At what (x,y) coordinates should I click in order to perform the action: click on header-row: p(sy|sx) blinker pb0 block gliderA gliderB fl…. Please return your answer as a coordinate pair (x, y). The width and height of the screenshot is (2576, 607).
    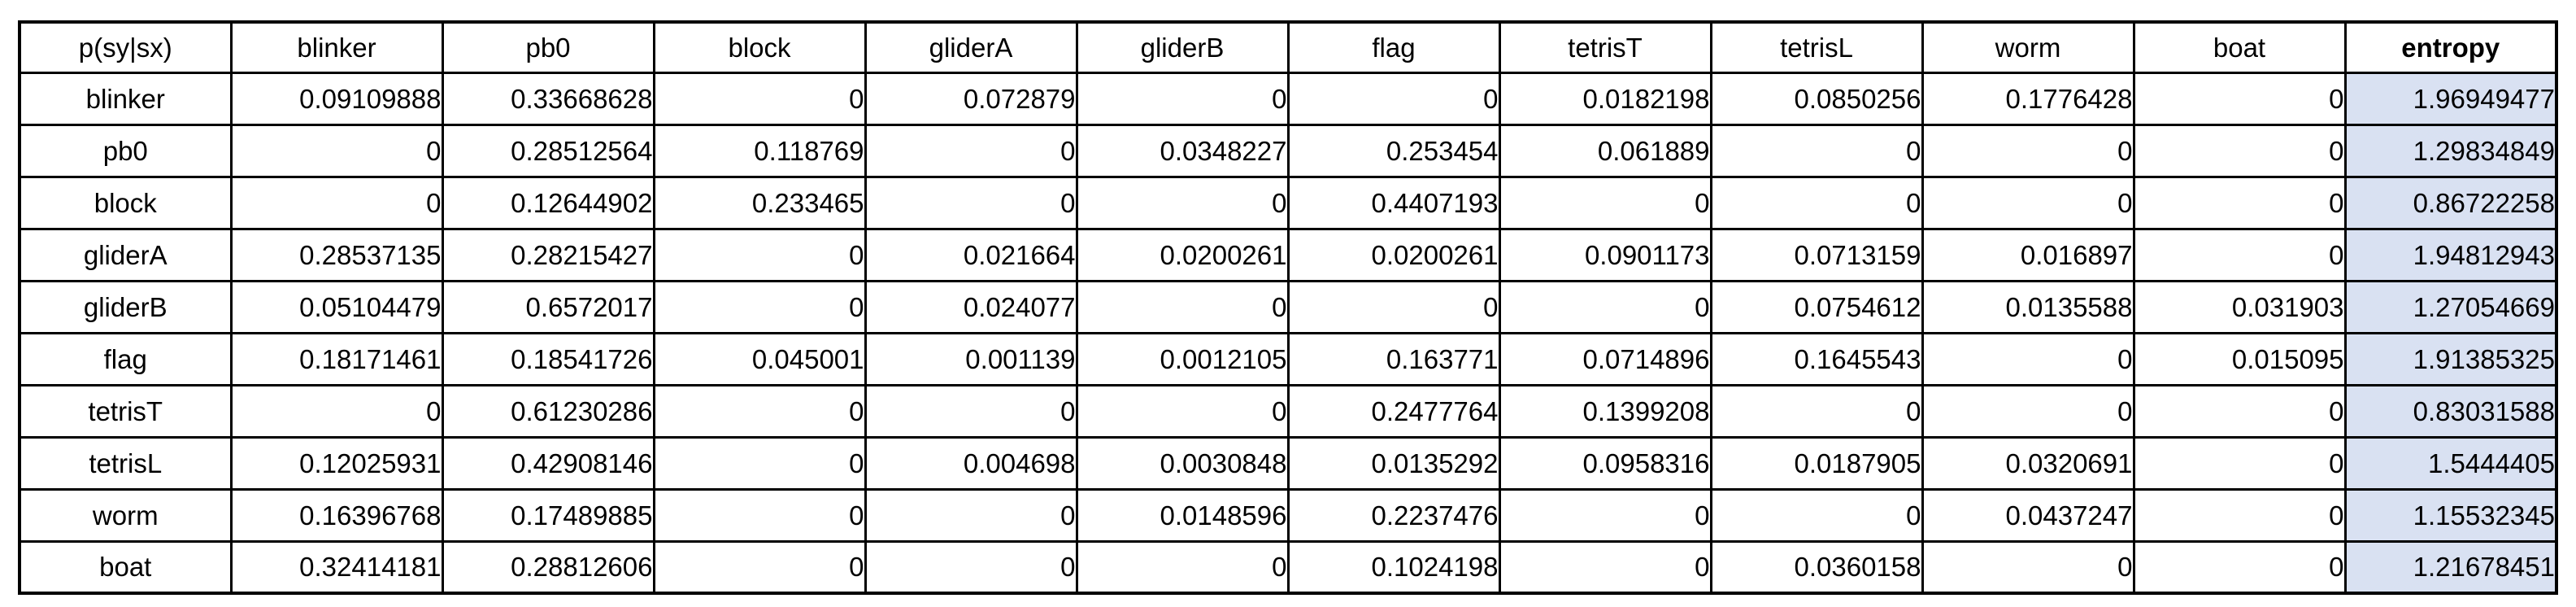
    Looking at the image, I should click on (1288, 47).